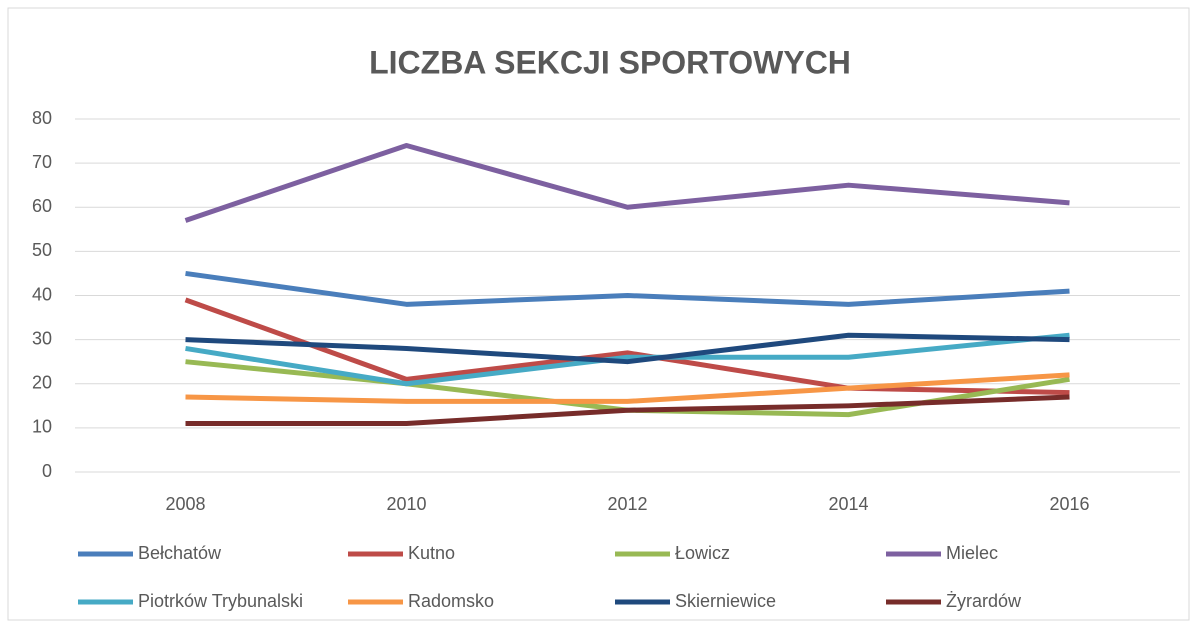 Image resolution: width=1197 pixels, height=633 pixels. I want to click on y-tick-label: 0, so click(47, 471).